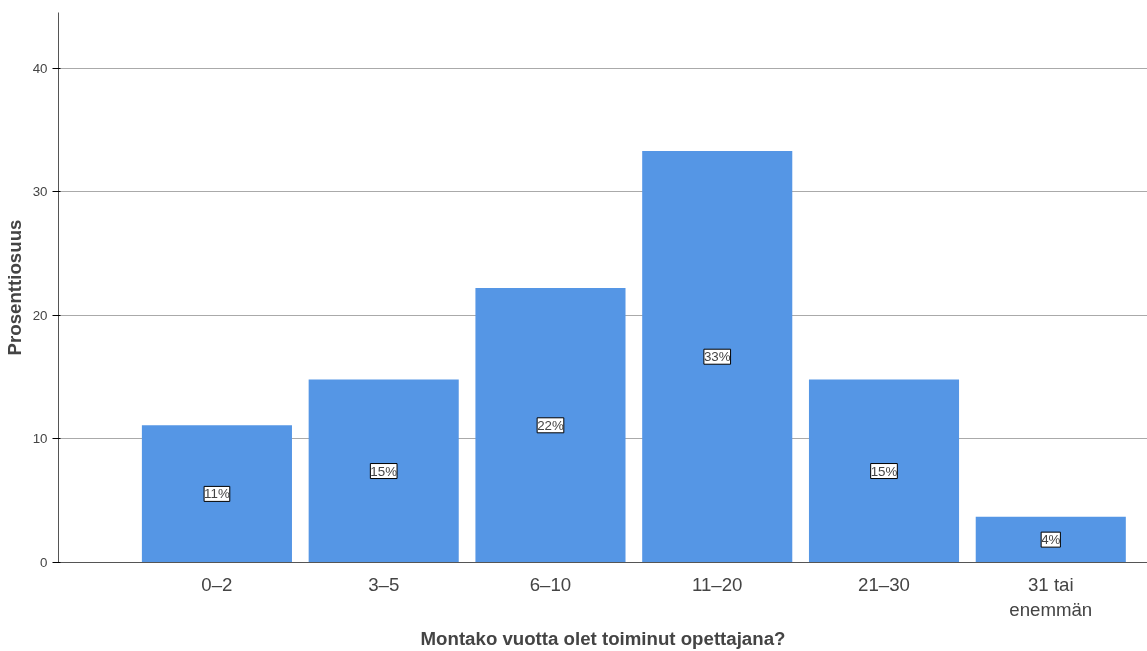  Describe the element at coordinates (384, 584) in the screenshot. I see `x-tick-label: 3–5` at that location.